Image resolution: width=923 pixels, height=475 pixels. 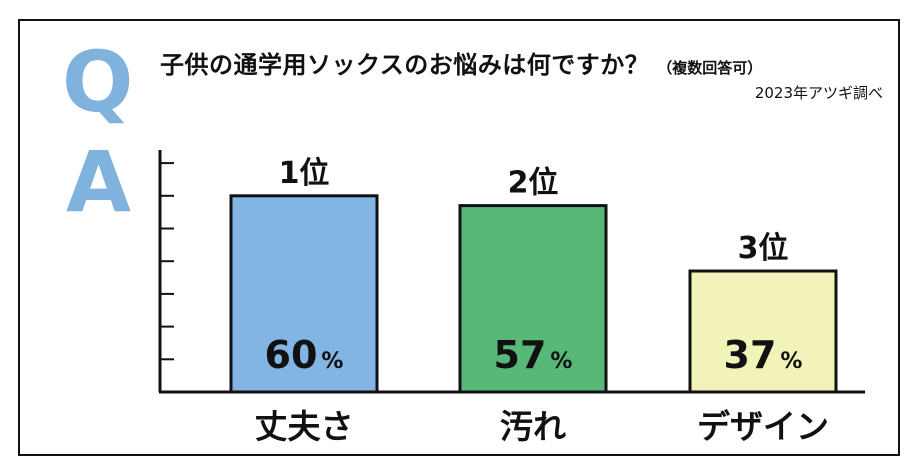 I want to click on survey-source-note: 2023年アツギ調べ, so click(x=818, y=93).